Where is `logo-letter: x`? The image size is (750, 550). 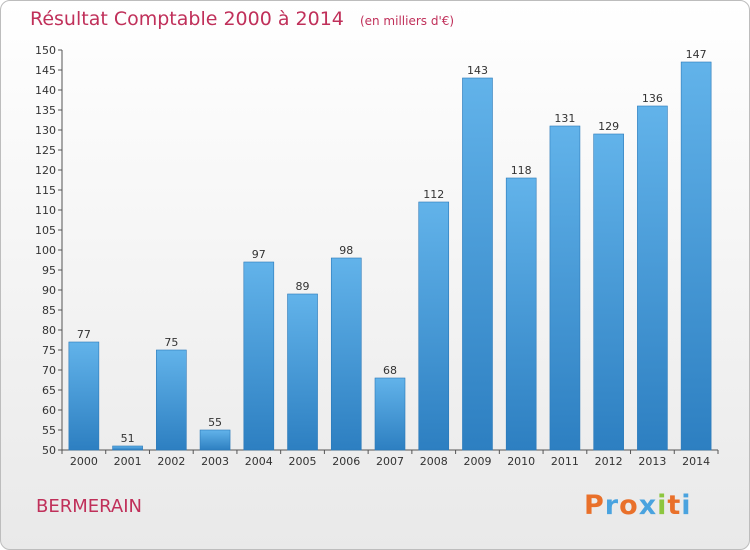 logo-letter: x is located at coordinates (648, 505).